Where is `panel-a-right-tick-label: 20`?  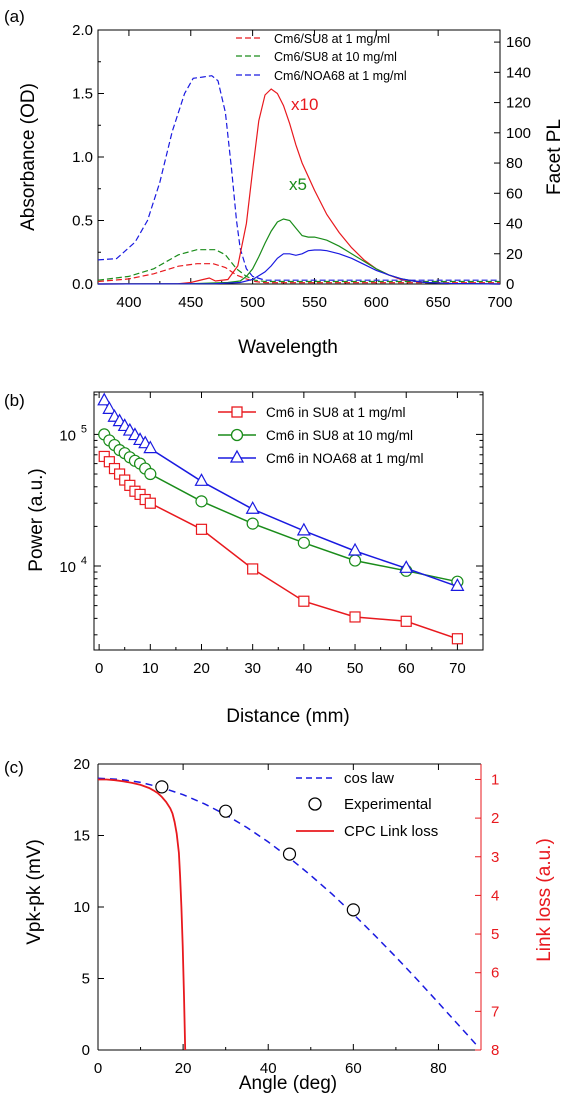
panel-a-right-tick-label: 20 is located at coordinates (514, 254).